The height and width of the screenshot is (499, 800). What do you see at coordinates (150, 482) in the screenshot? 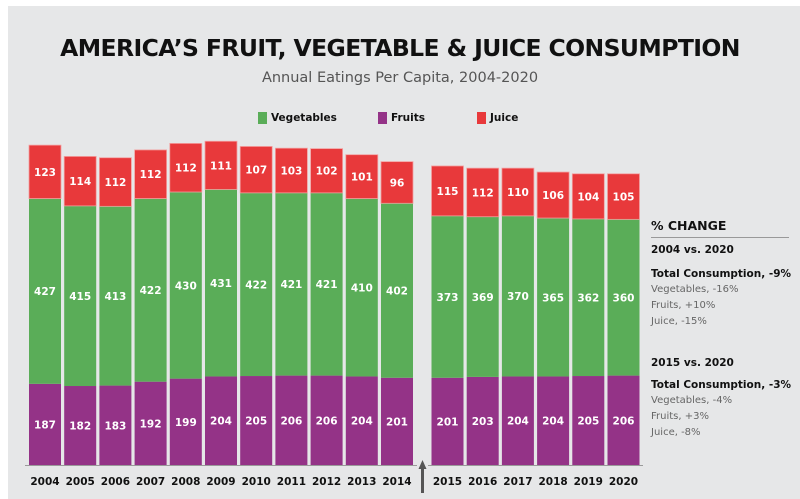
I see `year-label-2007: 2007` at bounding box center [150, 482].